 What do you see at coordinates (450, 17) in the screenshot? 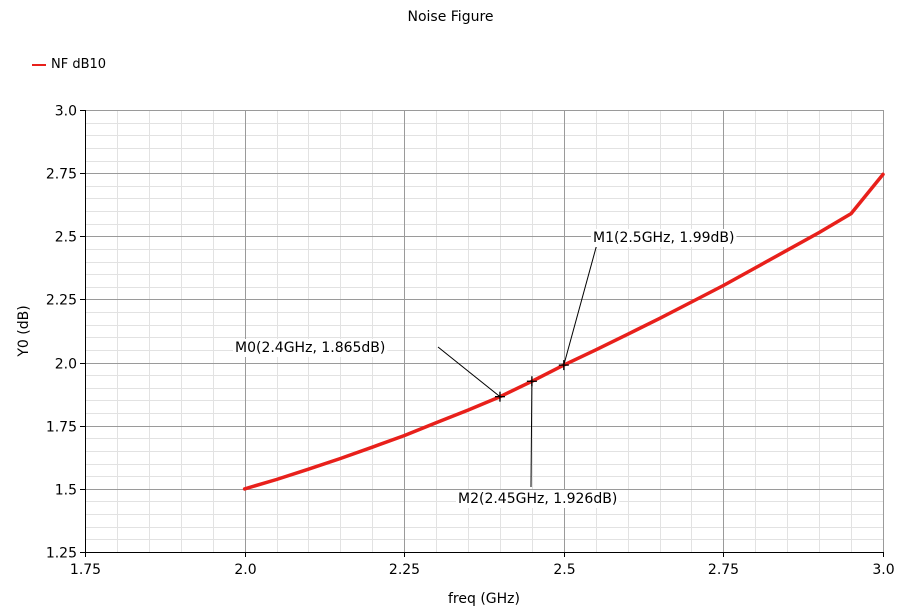
I see `chart-title: Noise Figure` at bounding box center [450, 17].